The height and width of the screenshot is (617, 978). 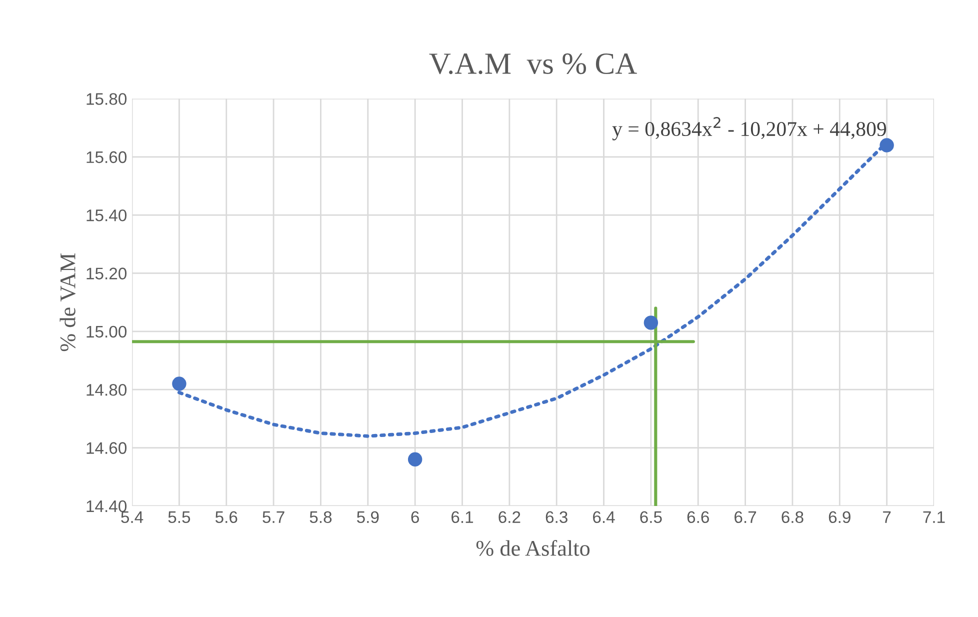 What do you see at coordinates (651, 517) in the screenshot?
I see `x-tick-label: 6.5` at bounding box center [651, 517].